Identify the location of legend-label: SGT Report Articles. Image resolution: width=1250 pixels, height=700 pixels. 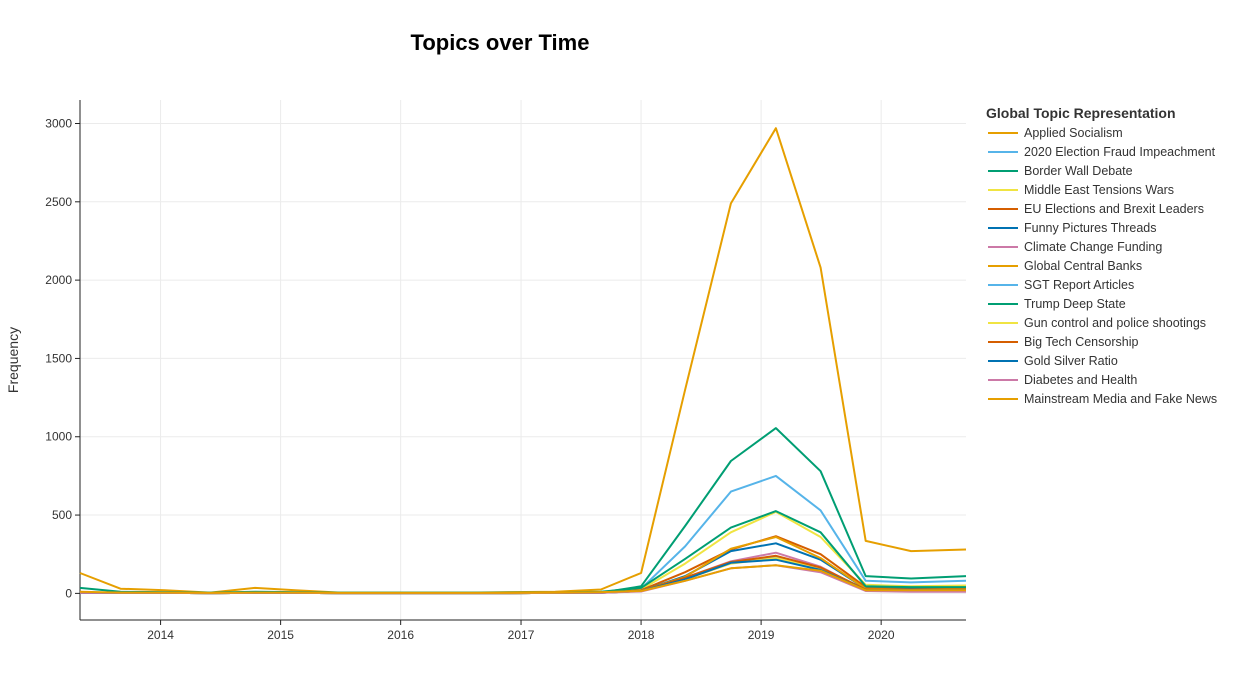
(1079, 285).